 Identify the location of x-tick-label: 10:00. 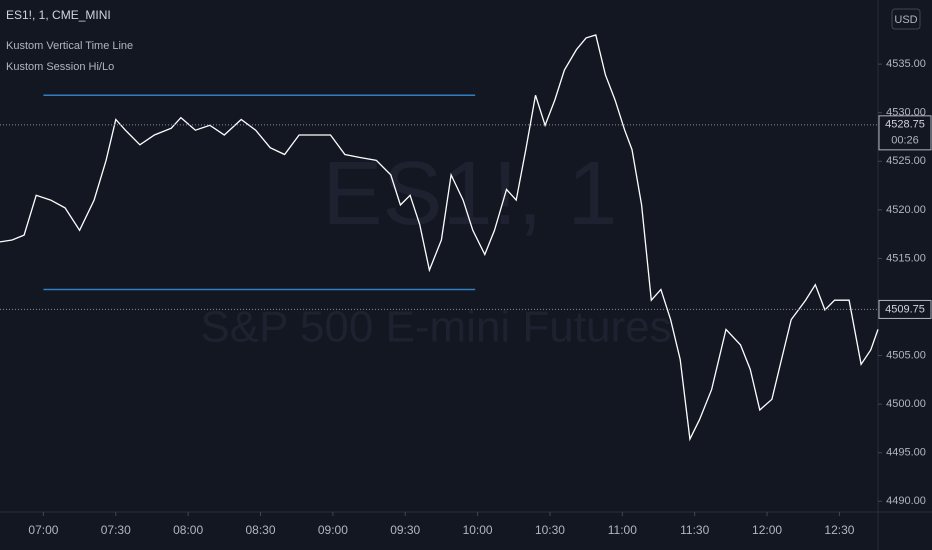
(478, 530).